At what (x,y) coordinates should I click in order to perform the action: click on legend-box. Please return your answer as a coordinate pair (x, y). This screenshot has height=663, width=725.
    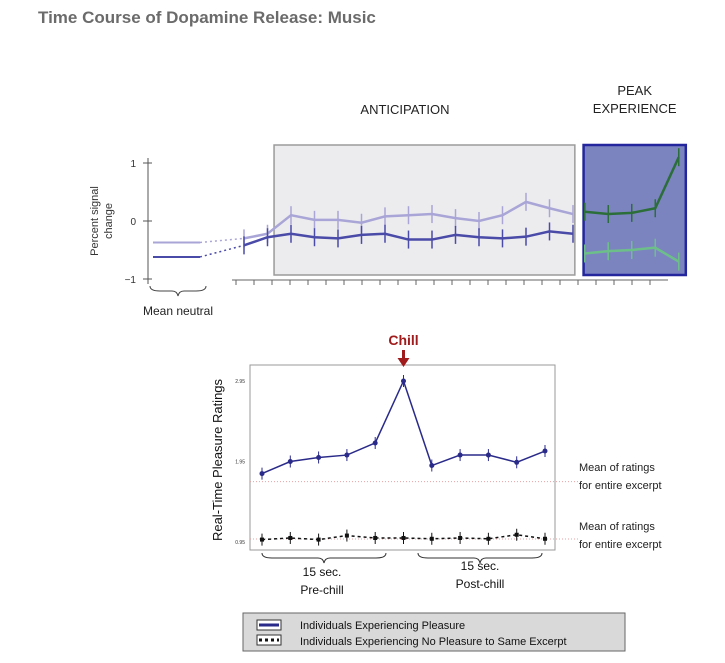
    Looking at the image, I should click on (434, 632).